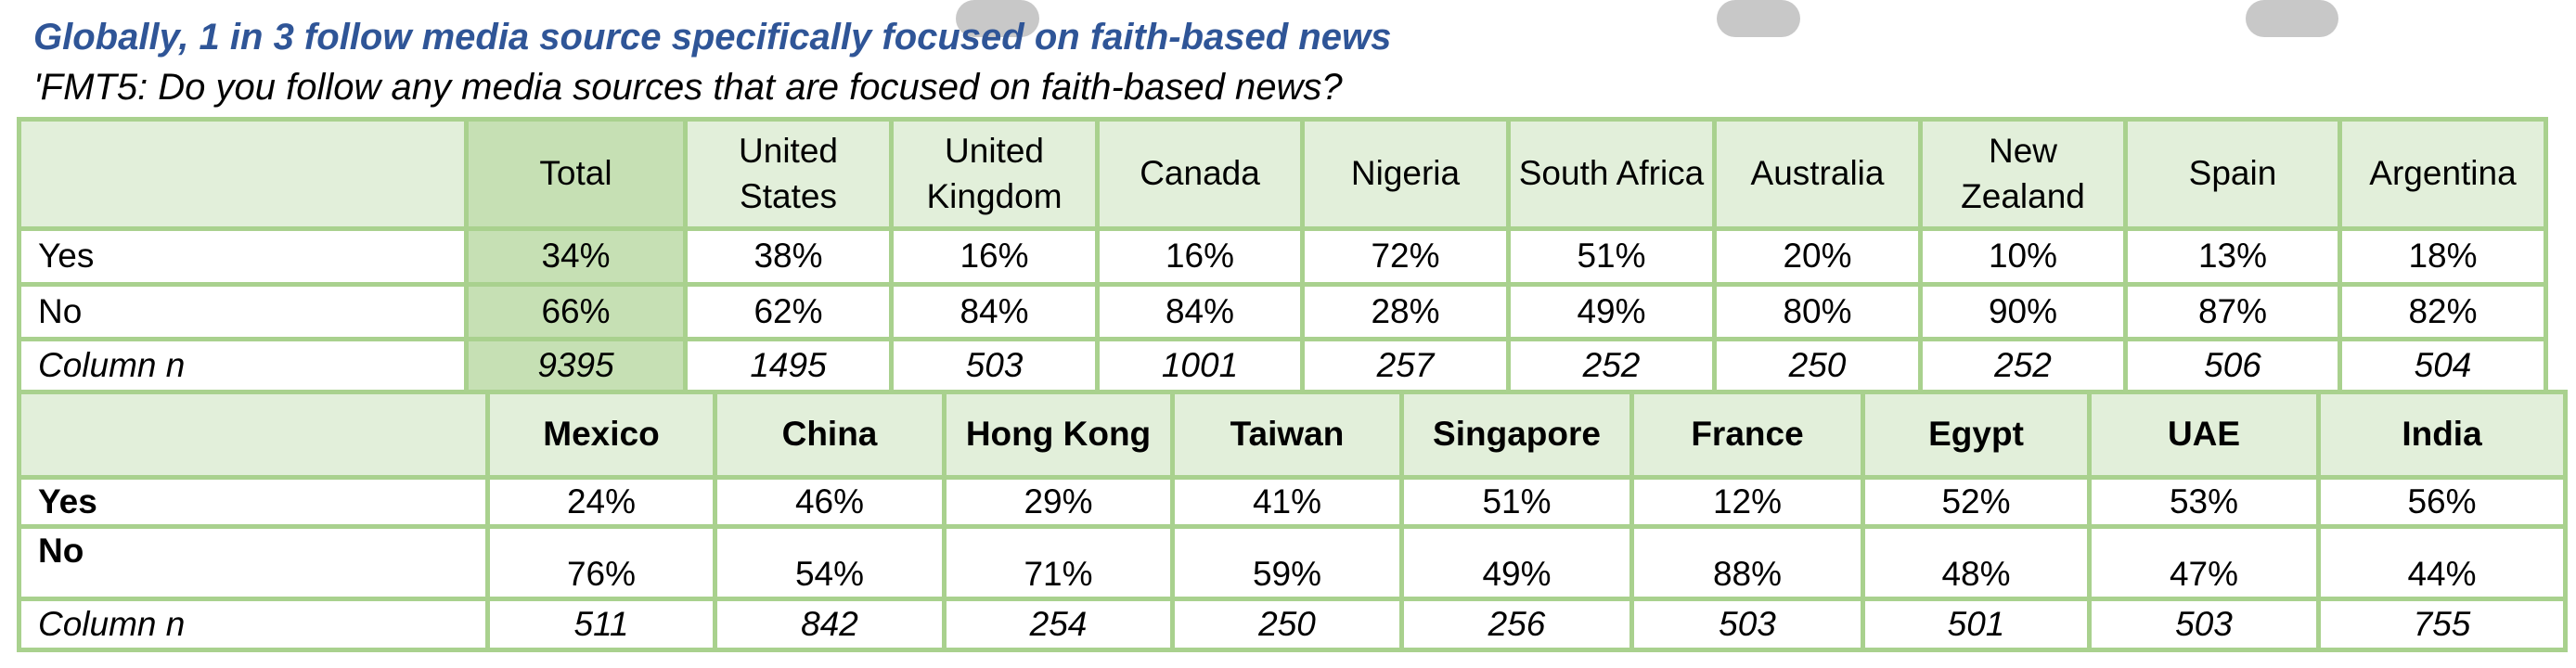 The height and width of the screenshot is (668, 2576). I want to click on data-row: No 76% 54% 71% 59% 49% 88% 48% 47% 44%, so click(1292, 563).